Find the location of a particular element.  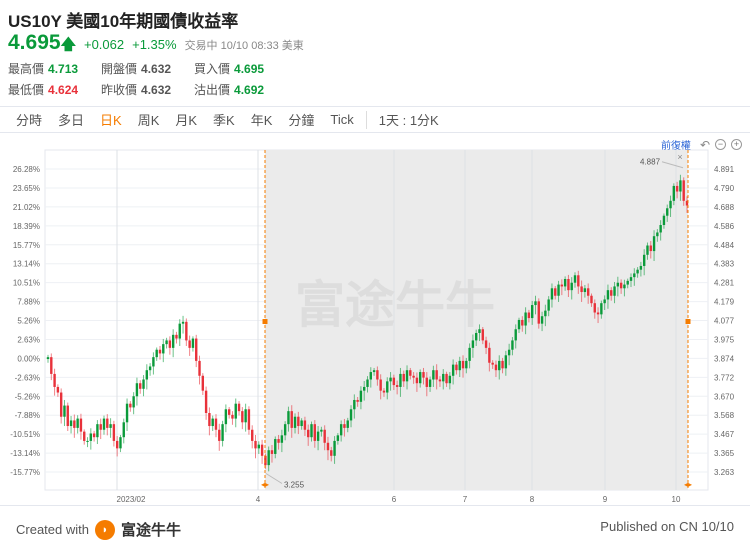

tab-minute: 分鐘 is located at coordinates (301, 120).